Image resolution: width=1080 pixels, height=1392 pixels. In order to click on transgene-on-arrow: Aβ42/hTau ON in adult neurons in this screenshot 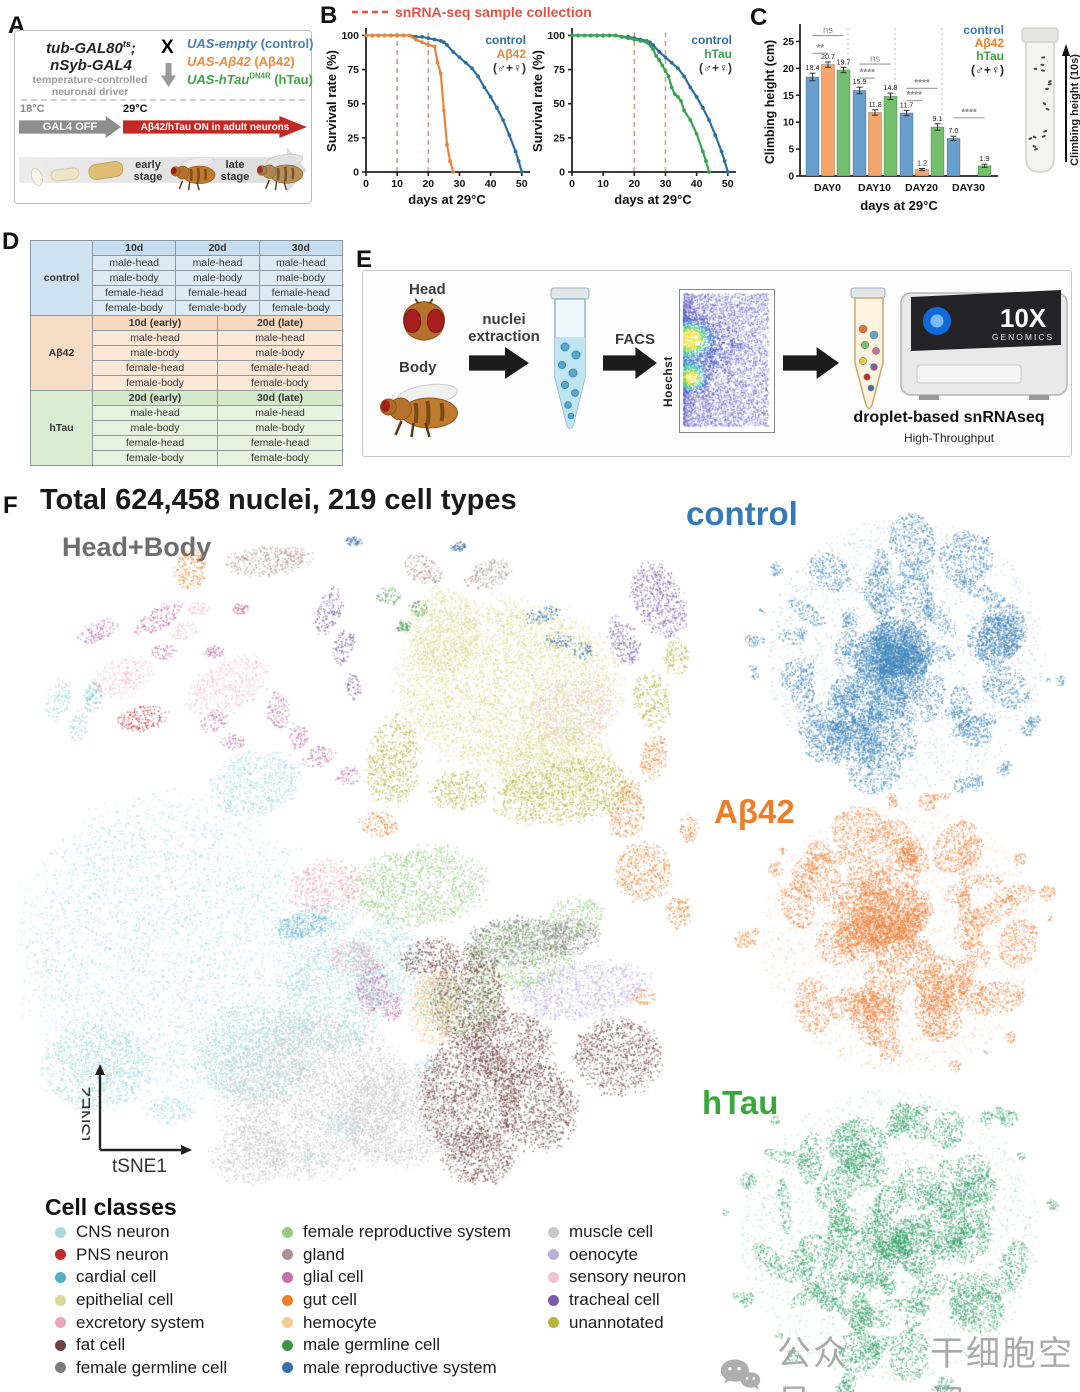, I will do `click(215, 127)`.